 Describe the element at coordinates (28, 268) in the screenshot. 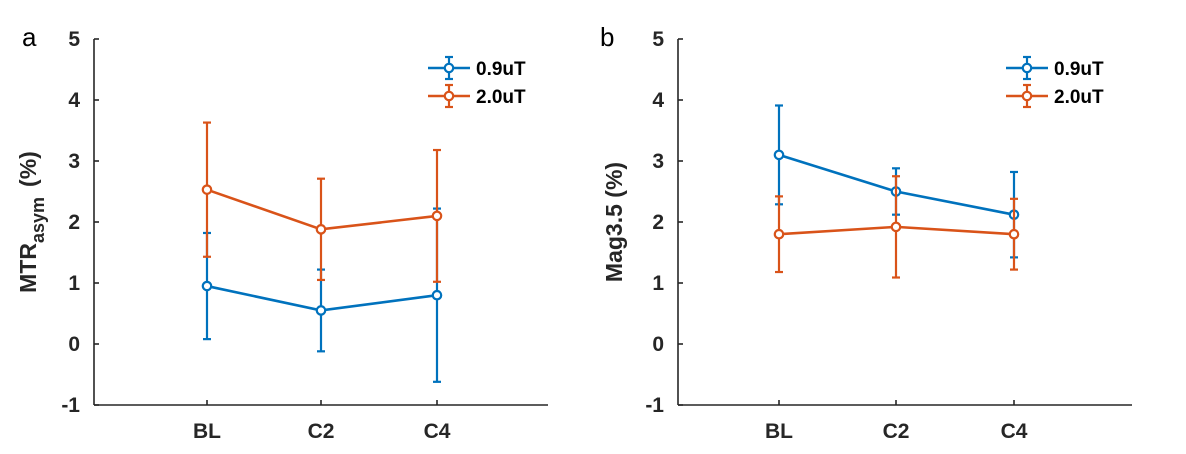

I see `y-axis-label-main: MTR` at that location.